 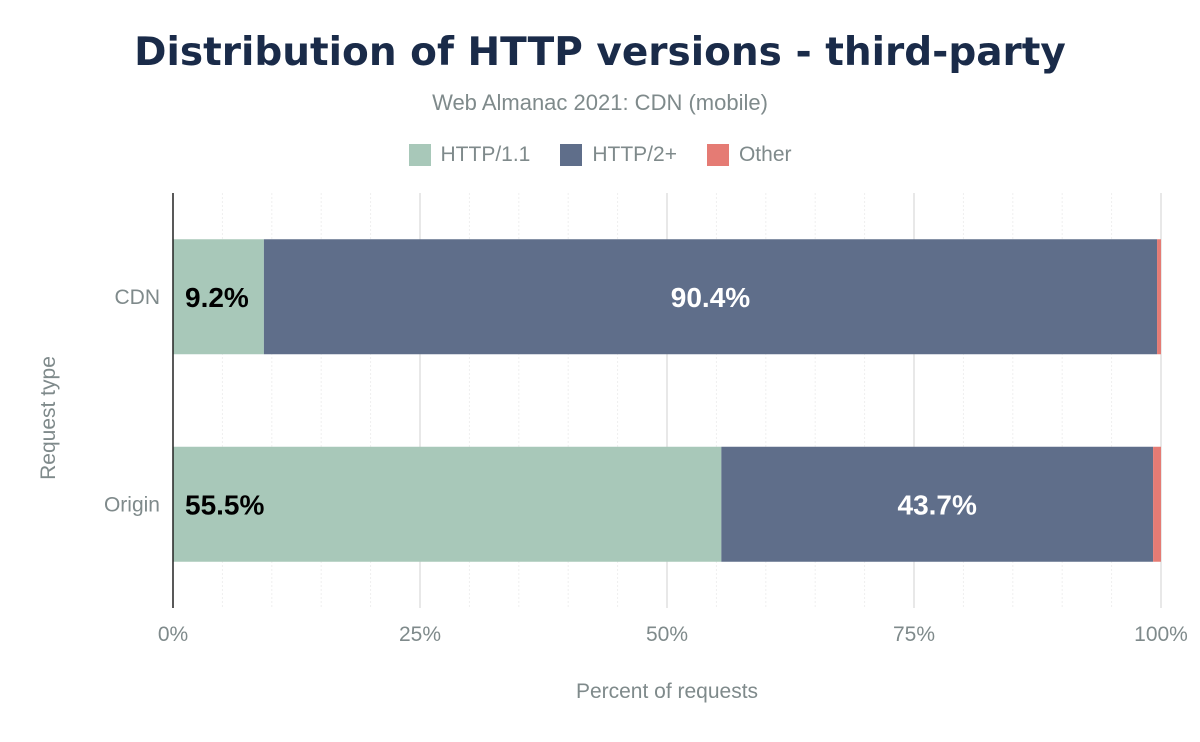 What do you see at coordinates (600, 102) in the screenshot?
I see `chart-subtitle: Web Almanac 2021: CDN (mobile)` at bounding box center [600, 102].